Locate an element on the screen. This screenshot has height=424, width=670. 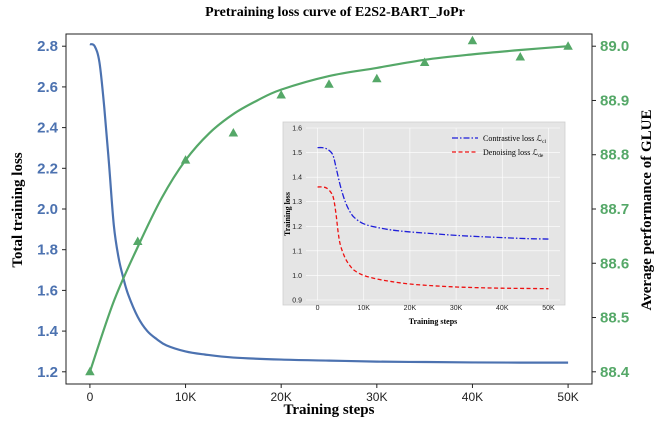
inset-x-tick-label: 30K is located at coordinates (456, 308).